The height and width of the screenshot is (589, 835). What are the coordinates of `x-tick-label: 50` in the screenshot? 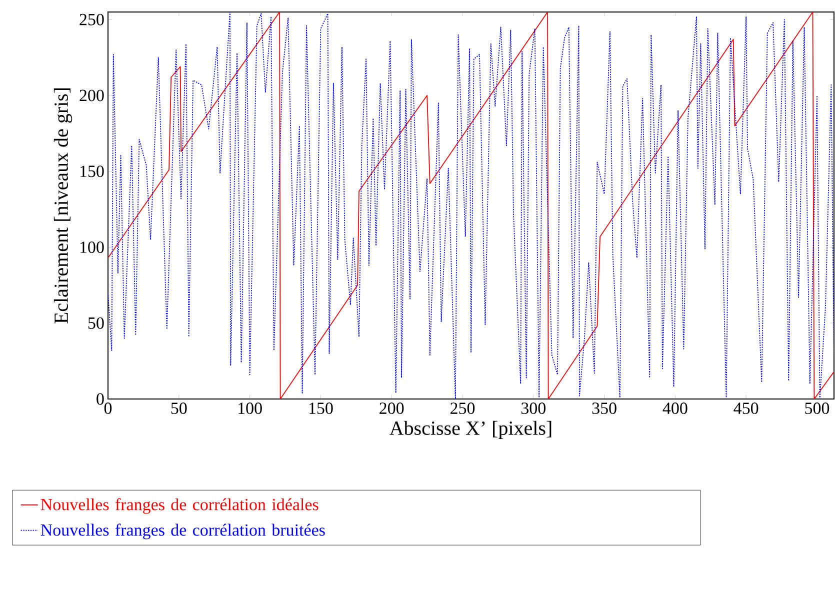 It's located at (179, 408).